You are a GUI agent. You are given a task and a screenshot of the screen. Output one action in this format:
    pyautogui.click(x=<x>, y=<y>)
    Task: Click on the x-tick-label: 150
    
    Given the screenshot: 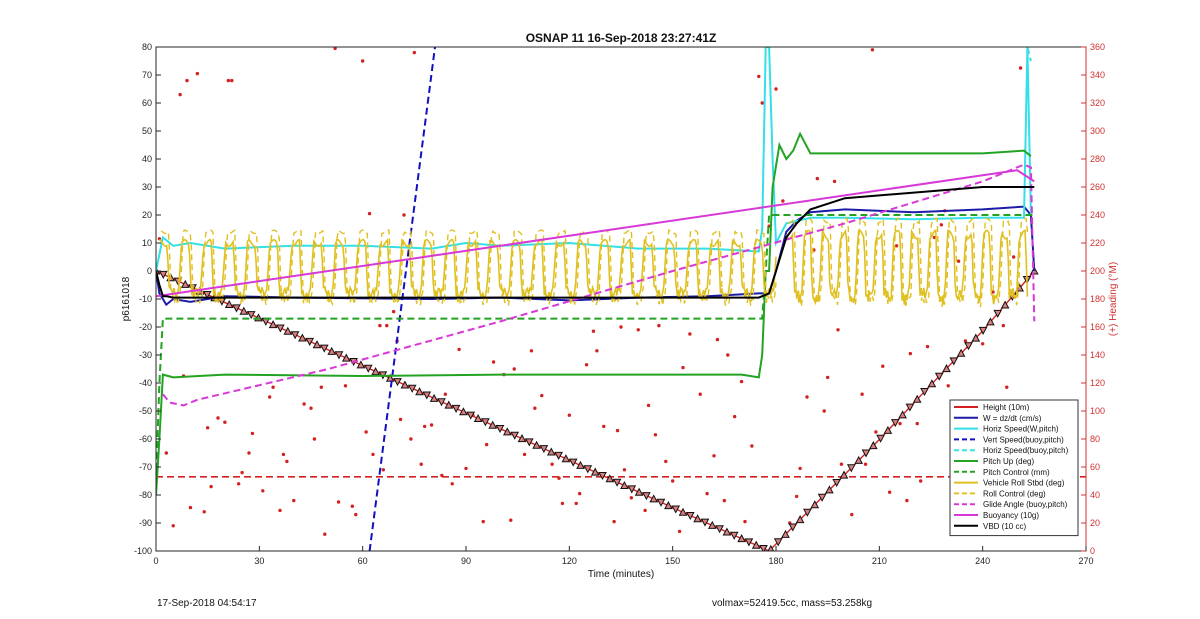 What is the action you would take?
    pyautogui.click(x=672, y=561)
    